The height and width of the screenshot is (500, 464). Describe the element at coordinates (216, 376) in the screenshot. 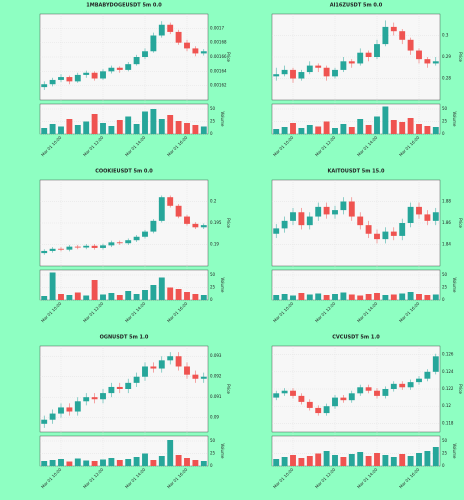

I see `y-tick-label: 0.092` at that location.